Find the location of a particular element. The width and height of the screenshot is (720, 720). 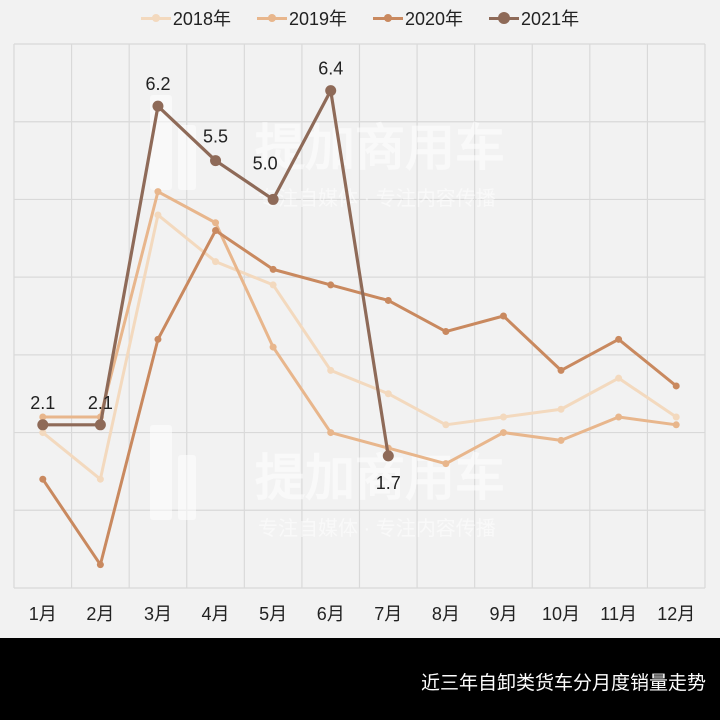

x-axis-labels: 1月 2月 3月 4月 5月 6月 7月 8月 9月 10月 11月 12月 is located at coordinates (362, 614).